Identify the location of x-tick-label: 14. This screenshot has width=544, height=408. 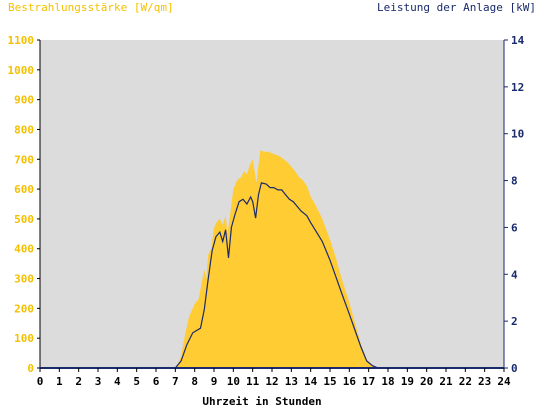
(311, 381).